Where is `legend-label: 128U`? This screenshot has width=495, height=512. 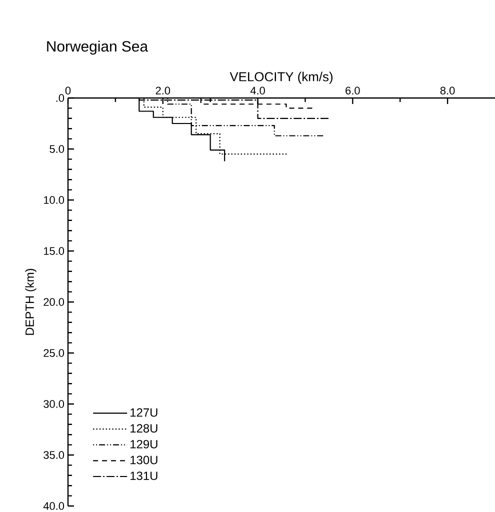
legend-label: 128U is located at coordinates (144, 428).